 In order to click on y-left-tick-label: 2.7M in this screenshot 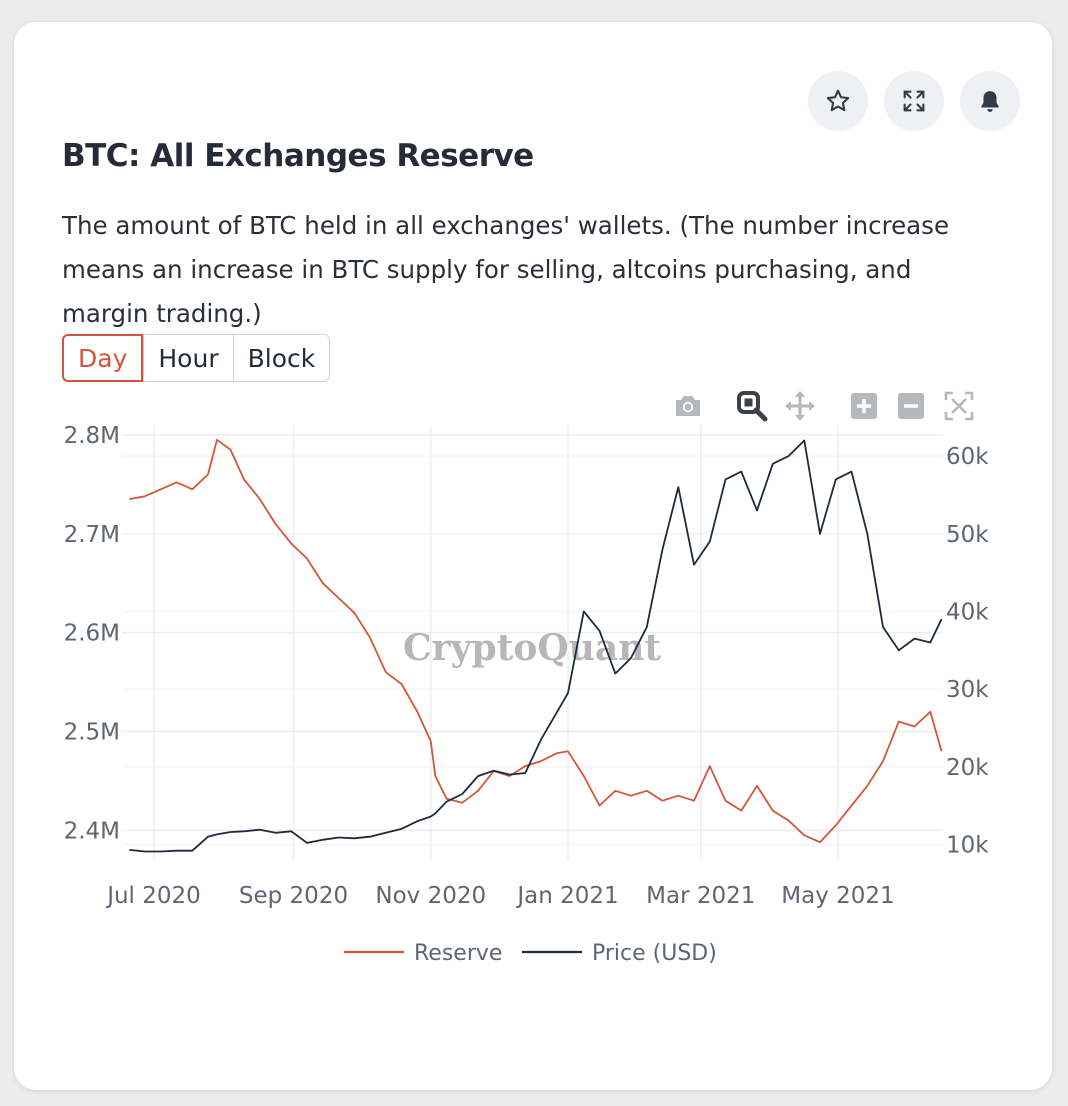, I will do `click(92, 535)`.